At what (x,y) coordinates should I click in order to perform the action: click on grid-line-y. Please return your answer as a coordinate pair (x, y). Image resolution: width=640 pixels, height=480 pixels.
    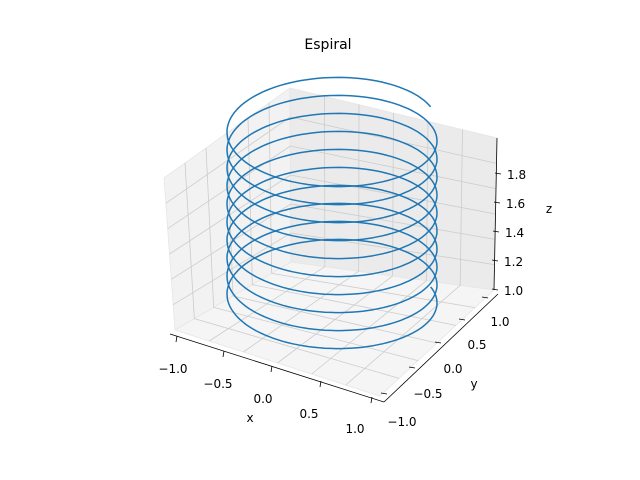
    Looking at the image, I should click on (373, 290).